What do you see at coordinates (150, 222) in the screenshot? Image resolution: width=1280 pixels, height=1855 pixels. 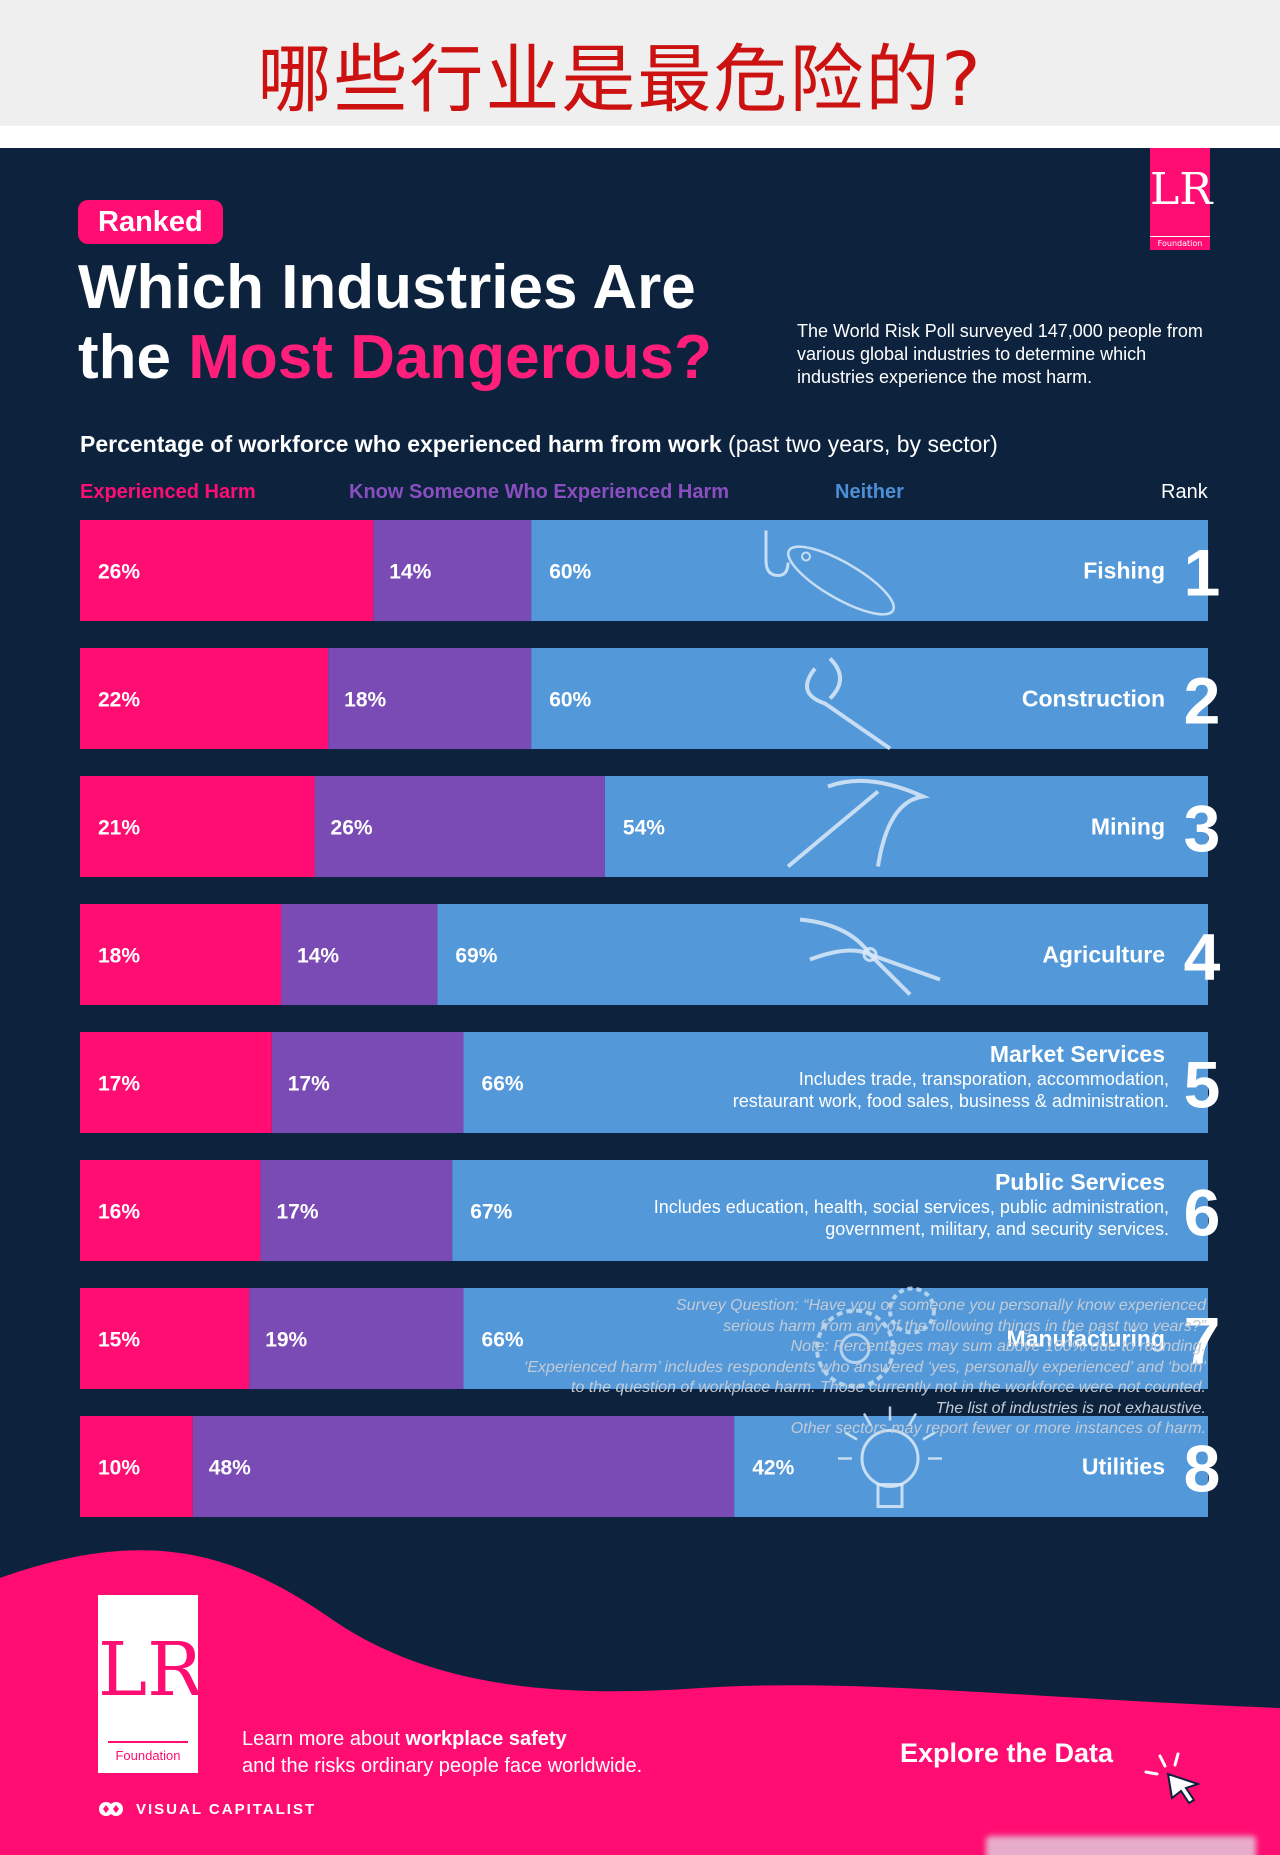 I see `ranked-tag: Ranked` at bounding box center [150, 222].